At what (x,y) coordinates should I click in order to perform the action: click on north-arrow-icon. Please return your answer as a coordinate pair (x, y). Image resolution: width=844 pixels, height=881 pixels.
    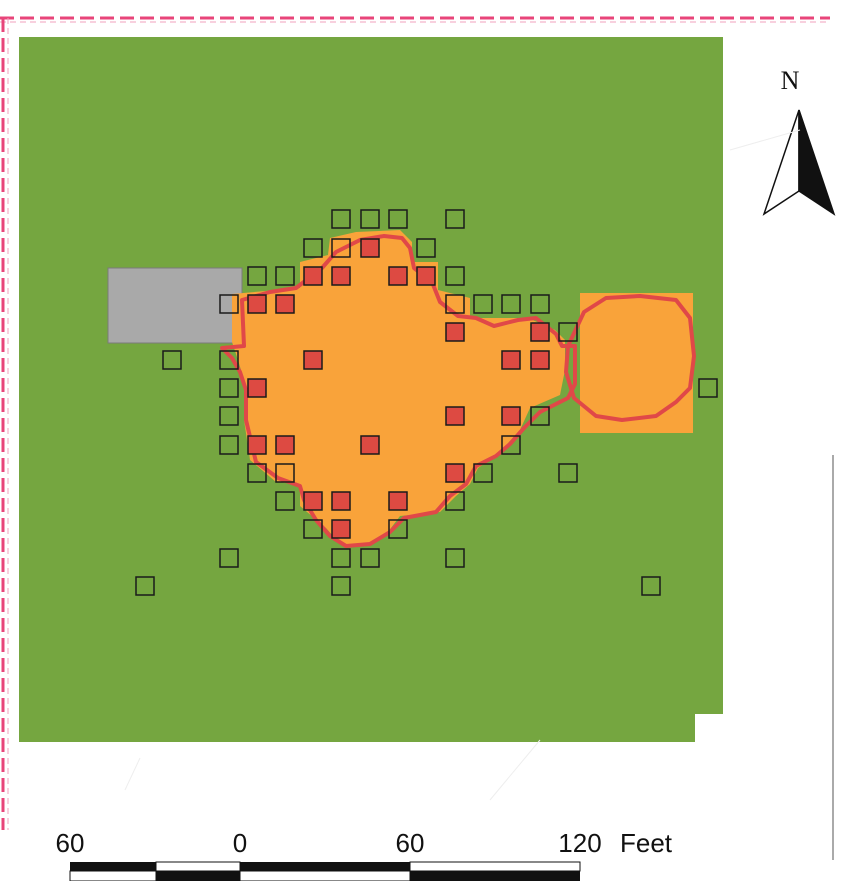
    Looking at the image, I should click on (799, 162).